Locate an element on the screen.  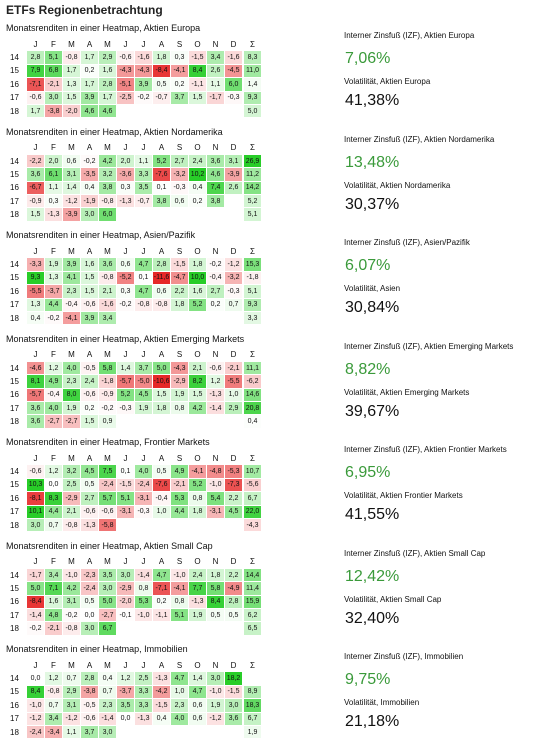
heatmap-cell: -3,3 is located at coordinates (35, 264).